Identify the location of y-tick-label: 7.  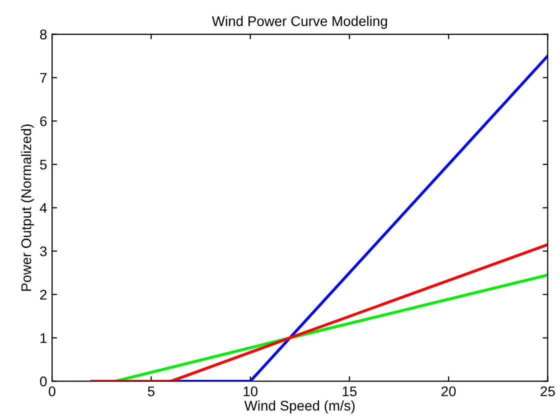
(43, 78).